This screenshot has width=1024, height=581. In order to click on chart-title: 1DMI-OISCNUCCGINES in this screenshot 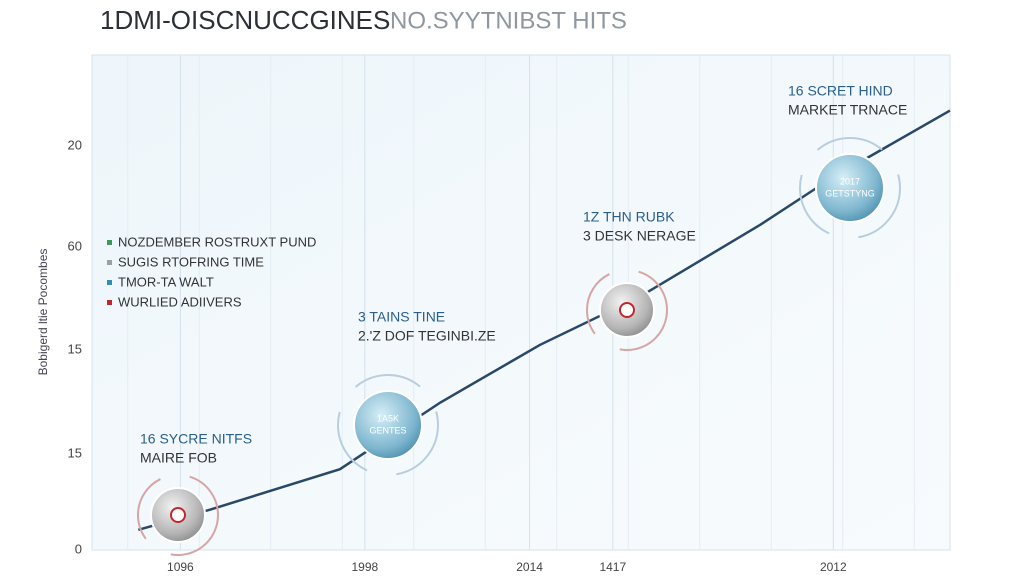, I will do `click(245, 20)`.